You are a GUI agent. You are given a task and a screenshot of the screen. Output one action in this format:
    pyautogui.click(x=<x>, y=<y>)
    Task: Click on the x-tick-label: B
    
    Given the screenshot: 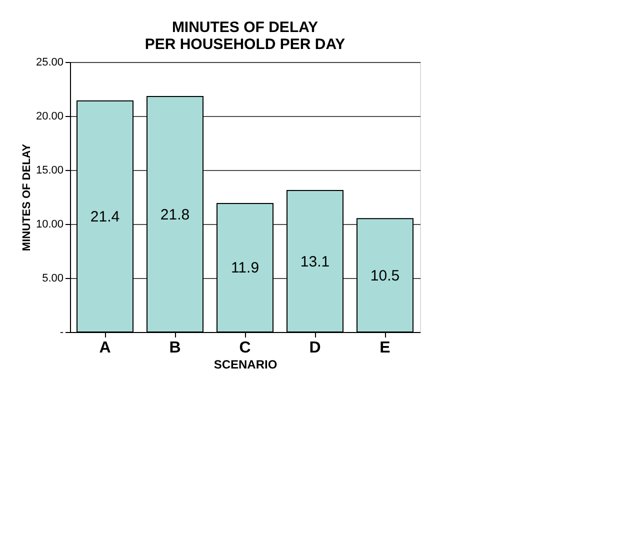 What is the action you would take?
    pyautogui.click(x=175, y=348)
    